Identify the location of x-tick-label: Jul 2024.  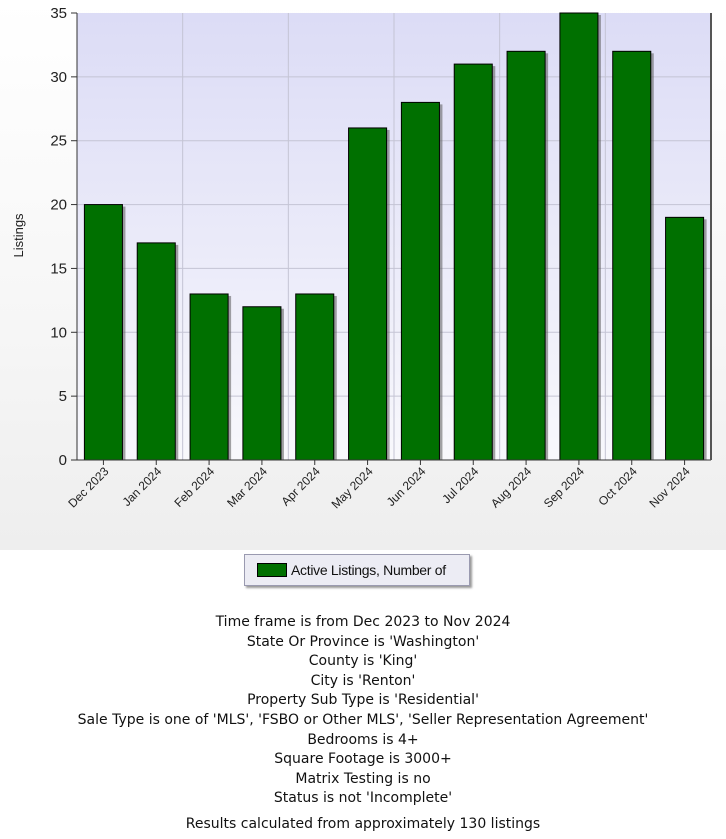
(460, 485).